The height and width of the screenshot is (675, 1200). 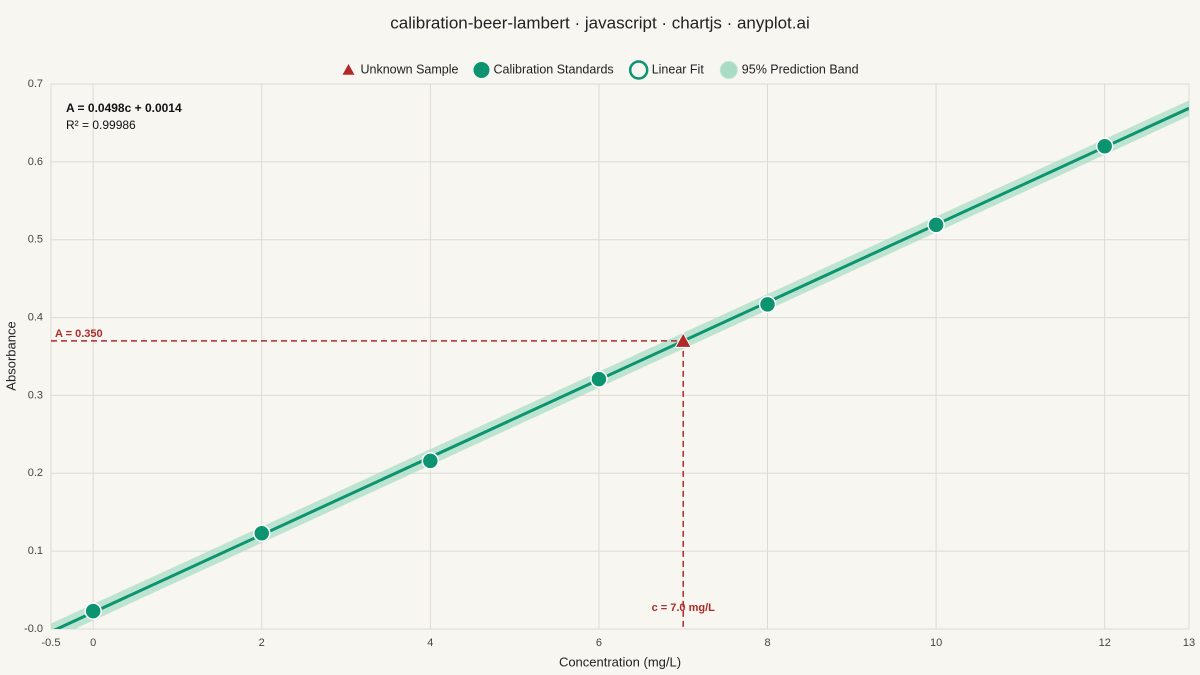 What do you see at coordinates (101, 125) in the screenshot?
I see `r-squared: R² = 0.99986` at bounding box center [101, 125].